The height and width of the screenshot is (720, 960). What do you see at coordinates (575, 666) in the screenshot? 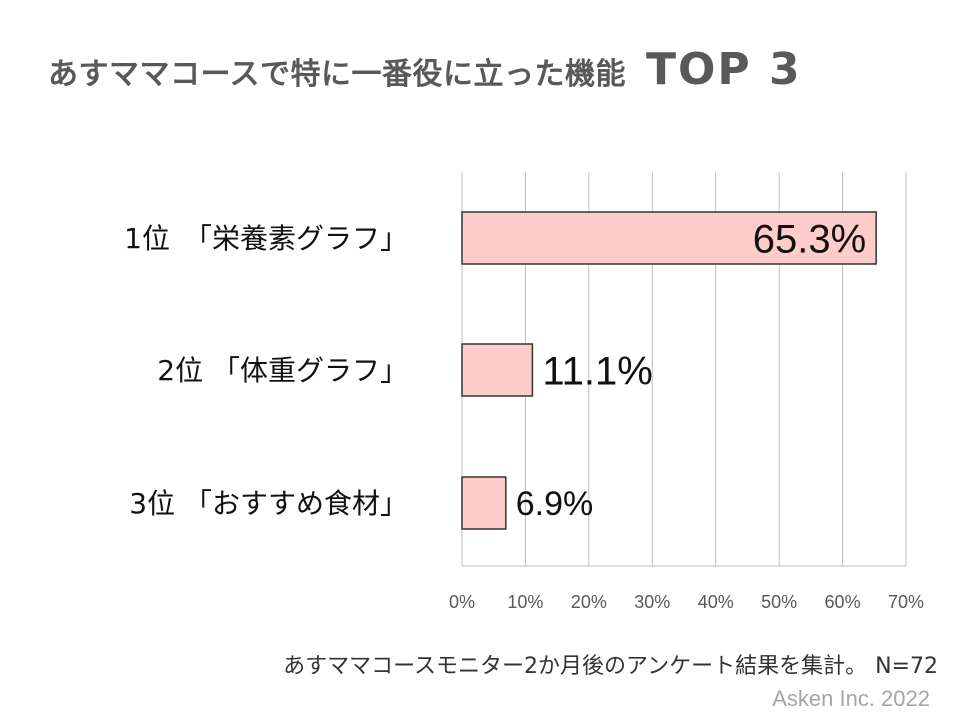
I see `footnote-text: あすママコースモニター2か月後のアンケート結果を集計。` at bounding box center [575, 666].